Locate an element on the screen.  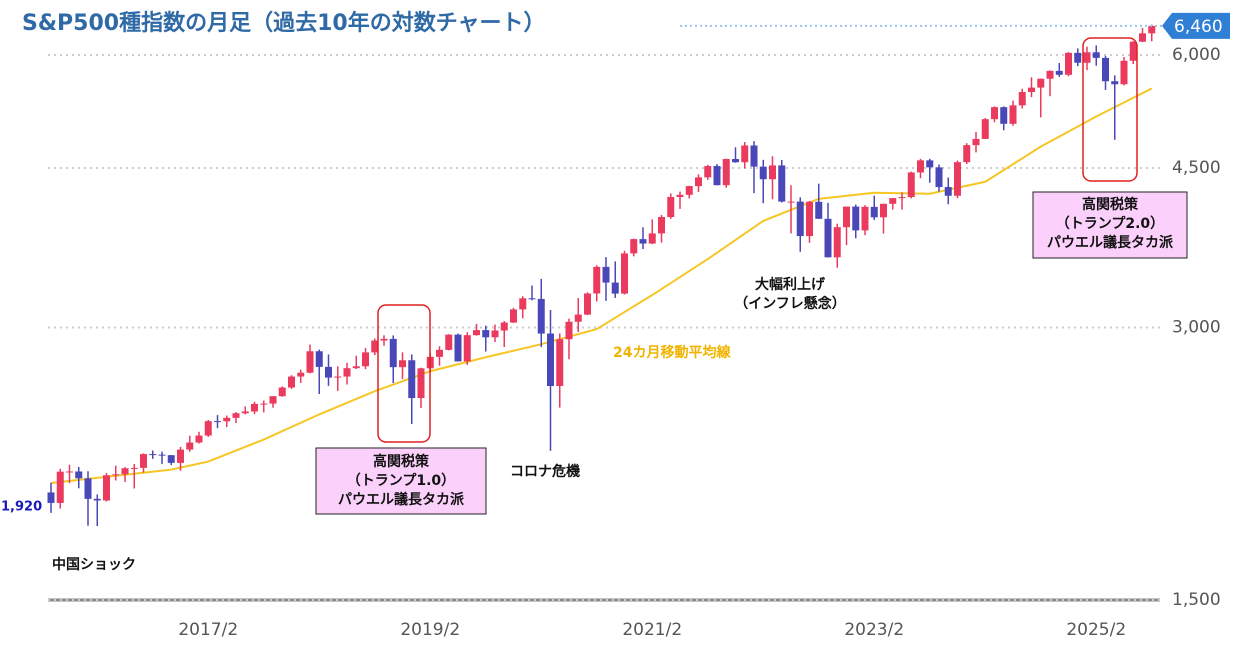
y-tick-label: 3,000 is located at coordinates (1196, 327).